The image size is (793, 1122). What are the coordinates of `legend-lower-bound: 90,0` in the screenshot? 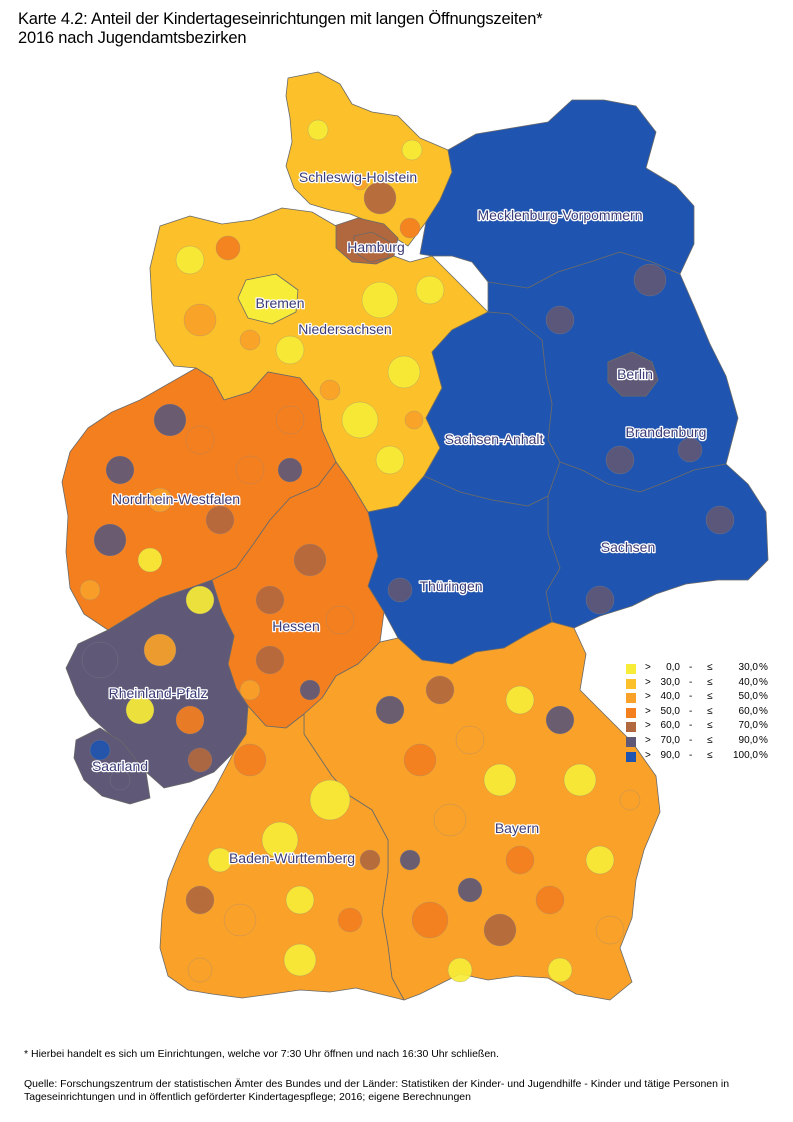 It's located at (670, 755).